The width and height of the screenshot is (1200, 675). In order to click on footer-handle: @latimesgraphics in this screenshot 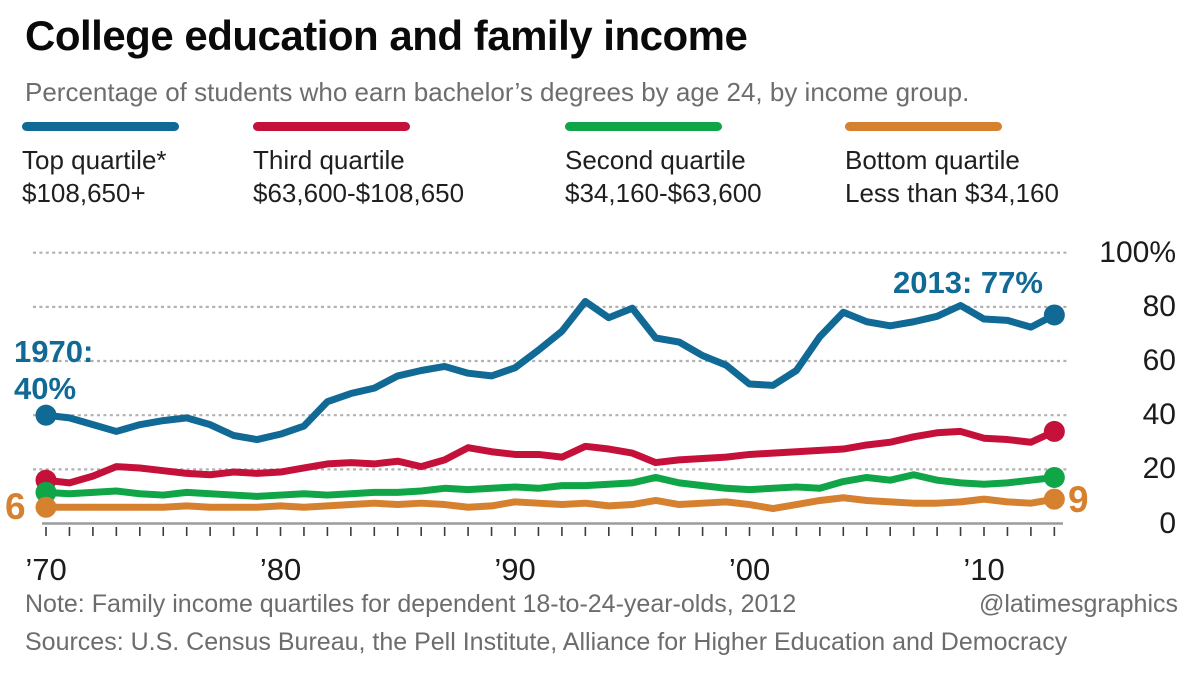, I will do `click(1078, 604)`.